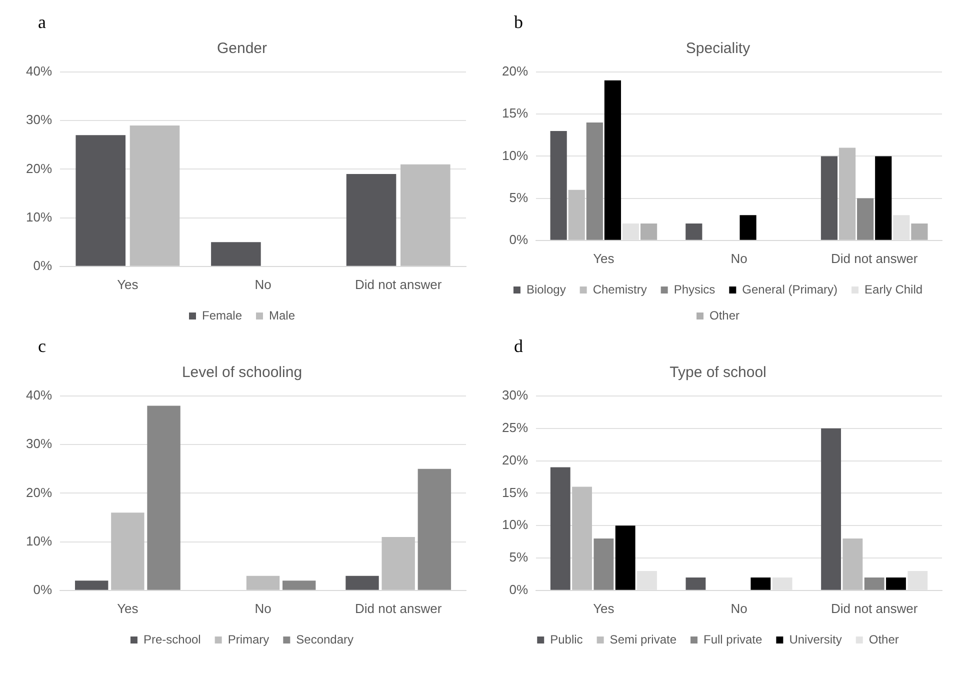 This screenshot has width=961, height=682. What do you see at coordinates (518, 346) in the screenshot?
I see `text: d` at bounding box center [518, 346].